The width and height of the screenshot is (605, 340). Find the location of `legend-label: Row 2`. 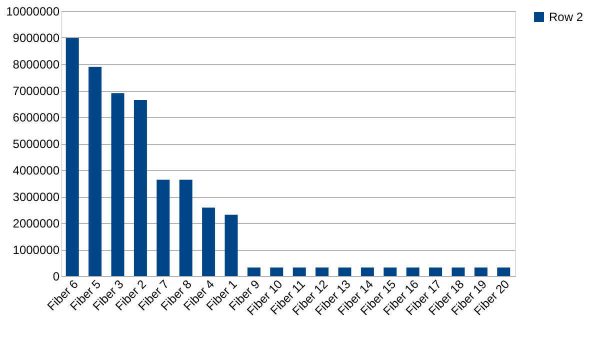

legend-label: Row 2 is located at coordinates (566, 17).